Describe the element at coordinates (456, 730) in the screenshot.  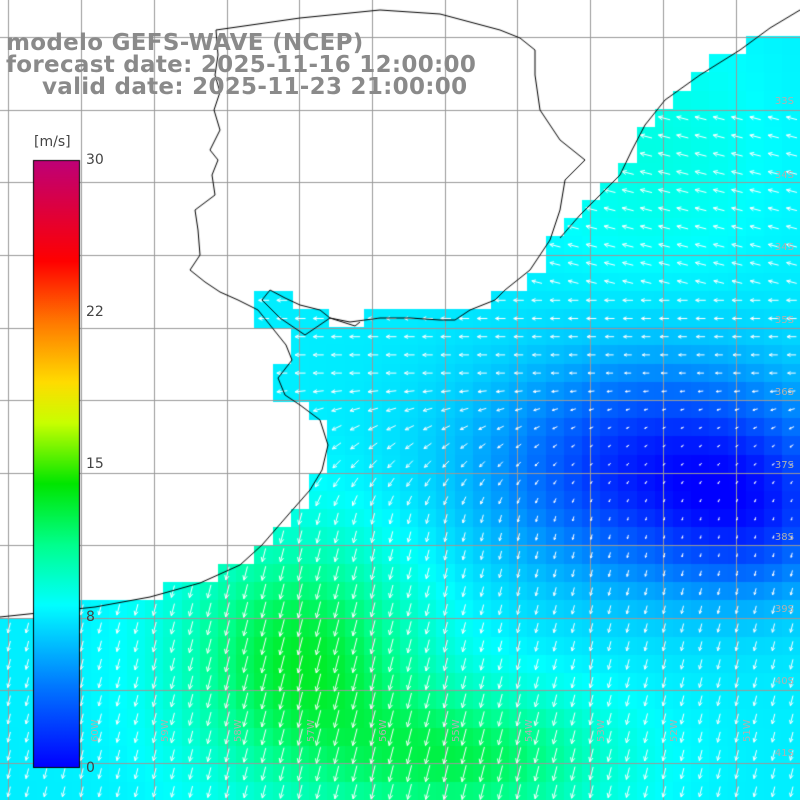
I see `lon-label: 55W` at that location.